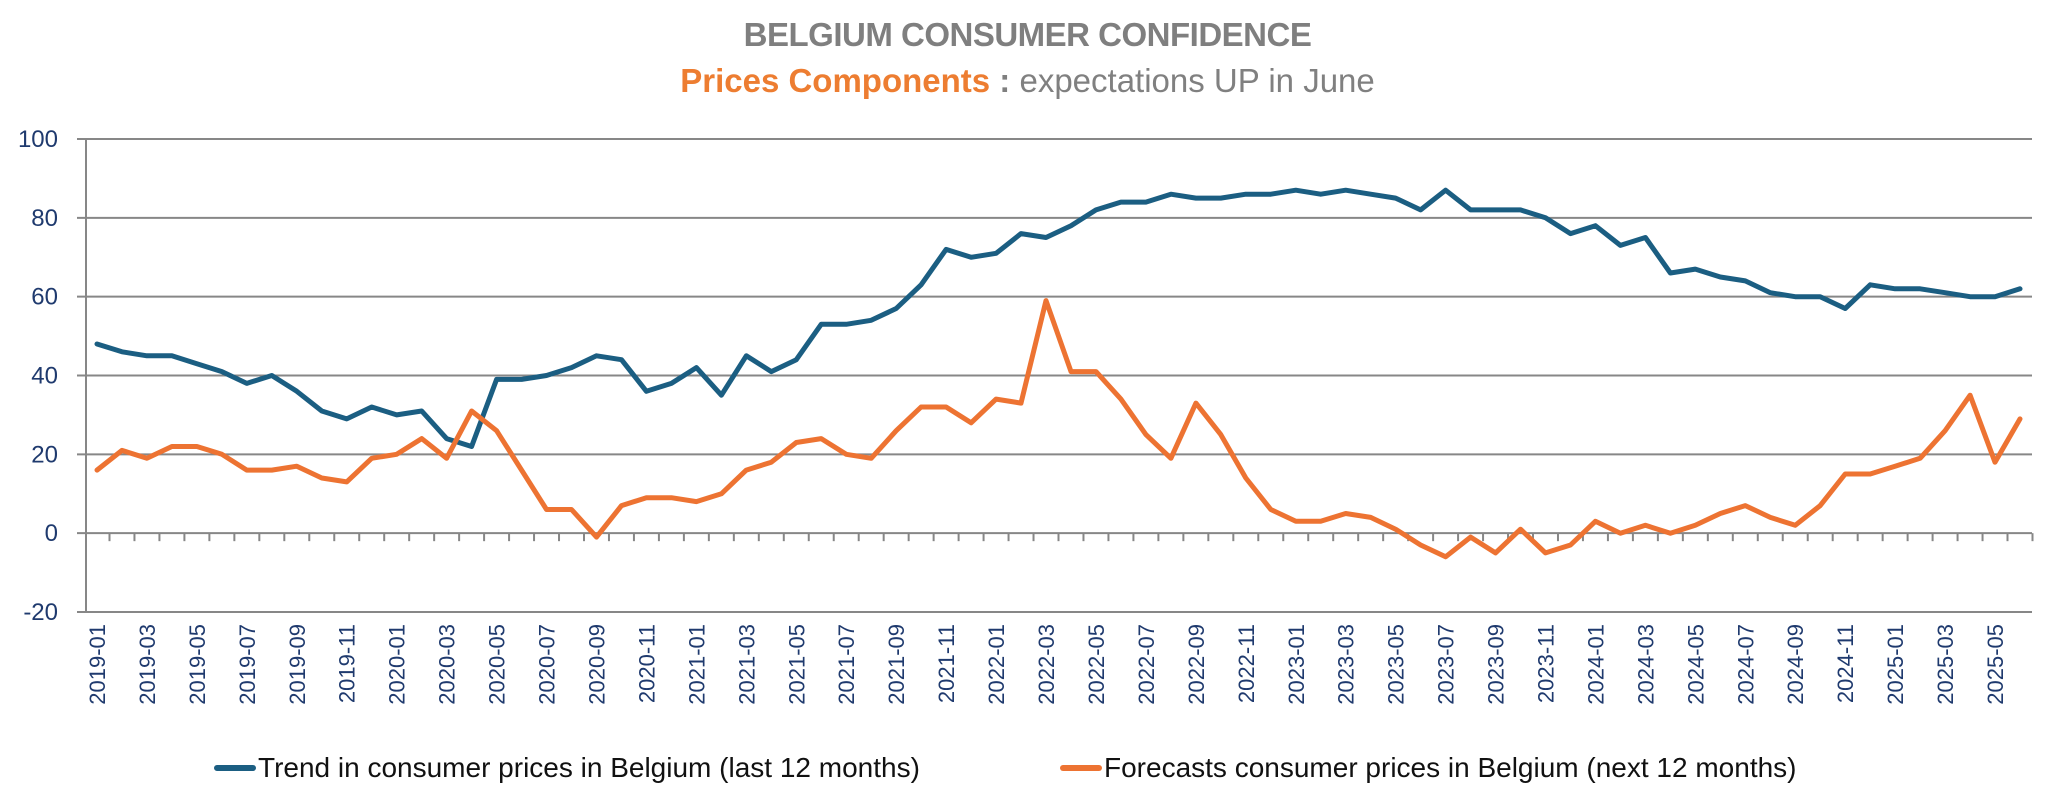  Describe the element at coordinates (38, 139) in the screenshot. I see `y-tick-label: 100` at that location.